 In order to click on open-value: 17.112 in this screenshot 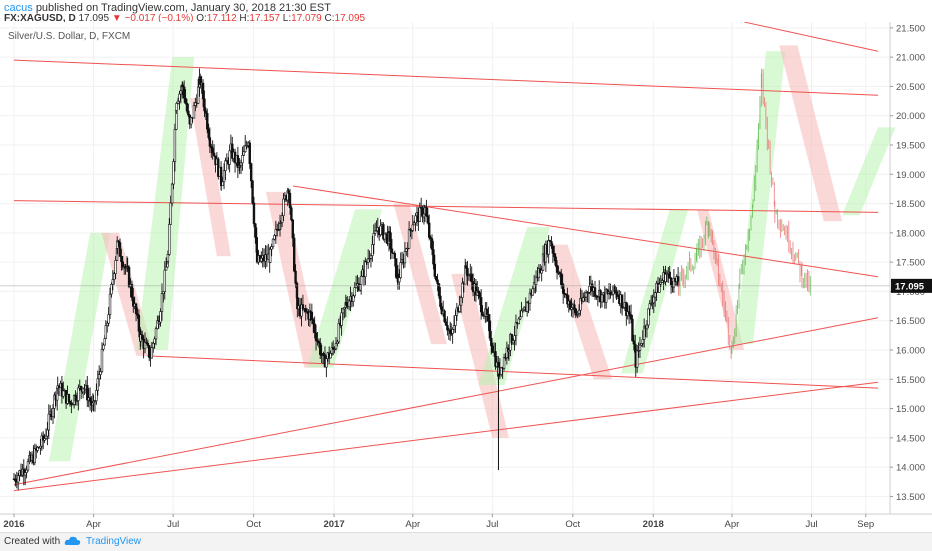, I will do `click(221, 18)`.